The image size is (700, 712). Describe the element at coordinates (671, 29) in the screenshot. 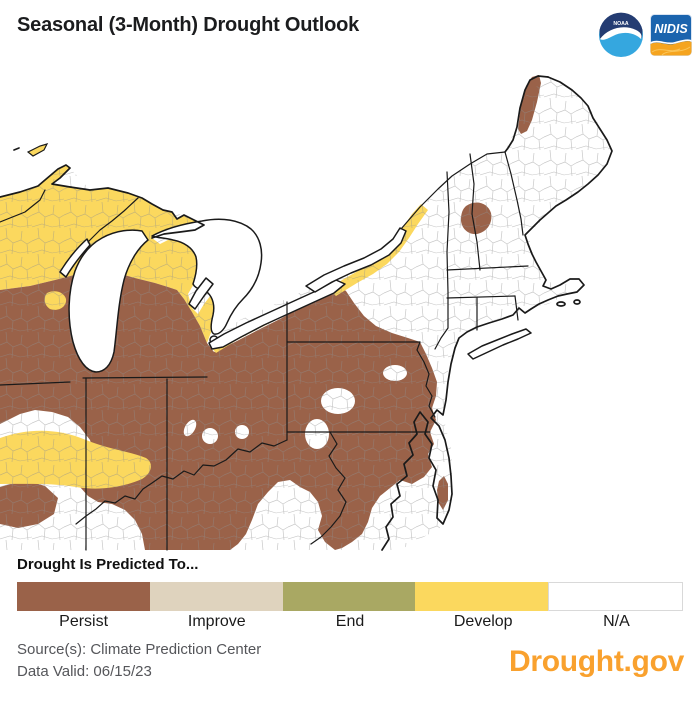

I see `nidis-logo-text: NIDIS` at that location.